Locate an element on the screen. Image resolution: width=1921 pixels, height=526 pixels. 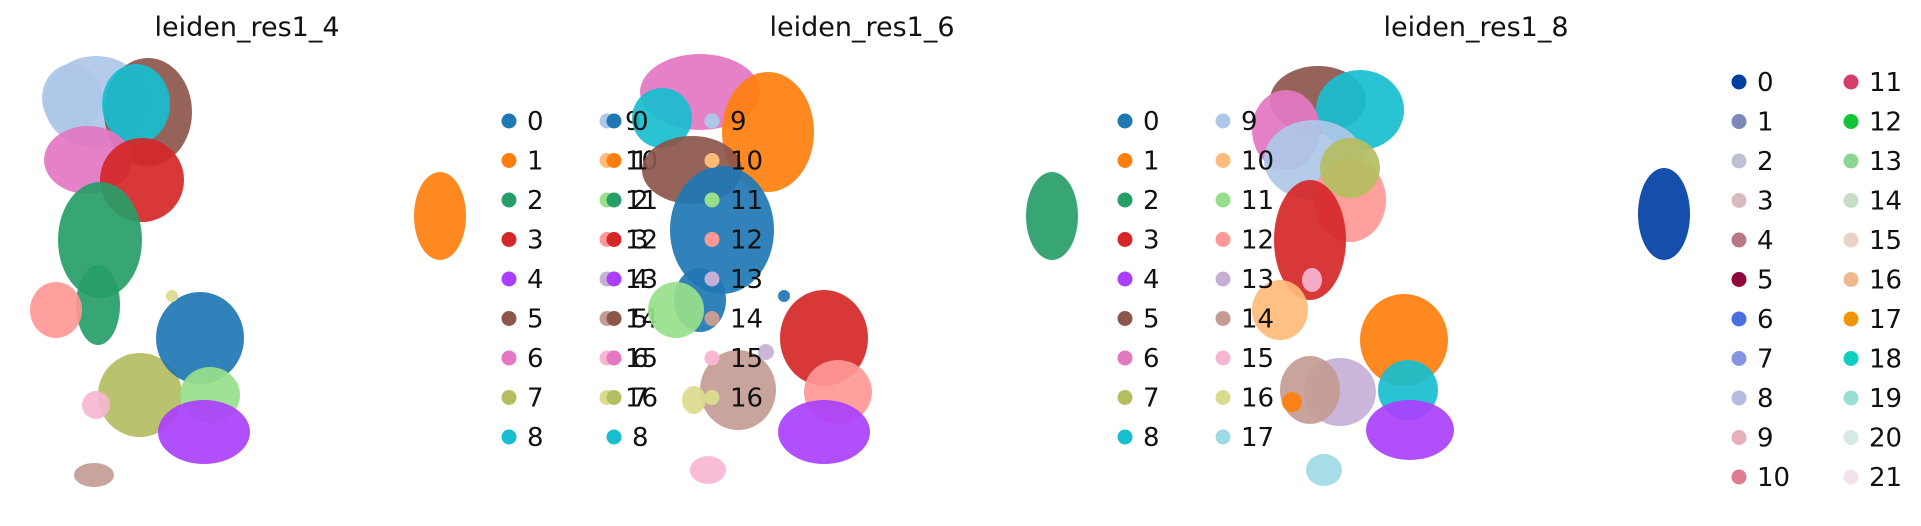
legend-item: 15 is located at coordinates (1244, 359).